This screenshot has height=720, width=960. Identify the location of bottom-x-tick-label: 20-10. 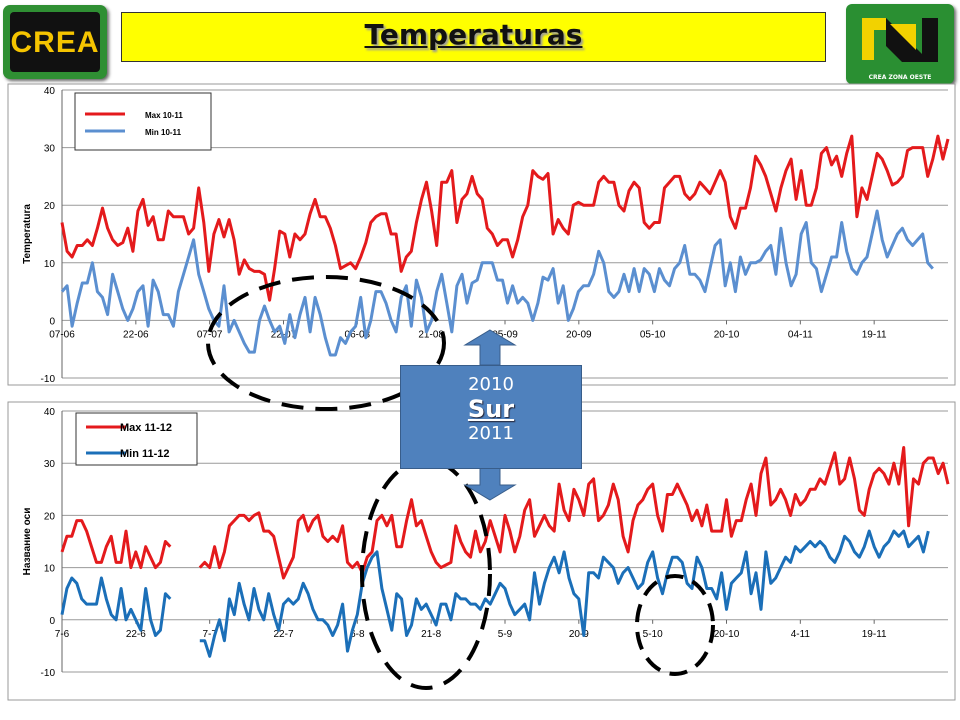
(727, 634).